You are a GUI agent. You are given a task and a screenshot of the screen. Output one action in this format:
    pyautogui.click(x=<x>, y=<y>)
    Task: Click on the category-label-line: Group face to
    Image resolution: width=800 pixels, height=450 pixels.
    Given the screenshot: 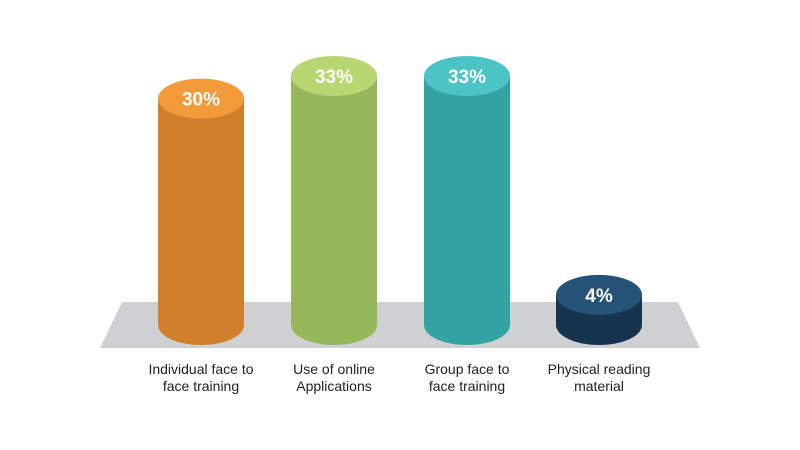 What is the action you would take?
    pyautogui.click(x=467, y=369)
    